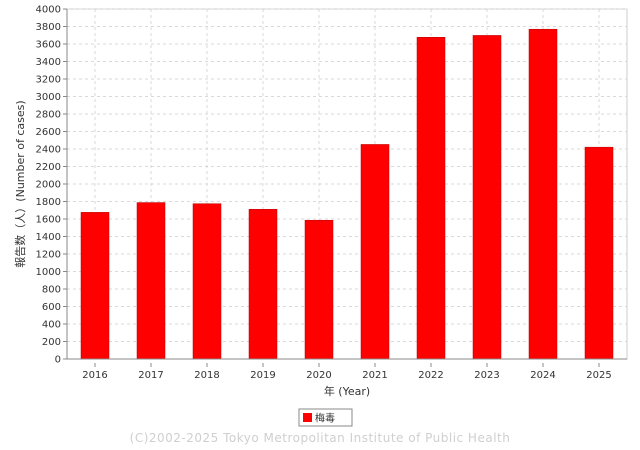 The width and height of the screenshot is (640, 450). What do you see at coordinates (58, 360) in the screenshot?
I see `y-tick-label: 0` at bounding box center [58, 360].